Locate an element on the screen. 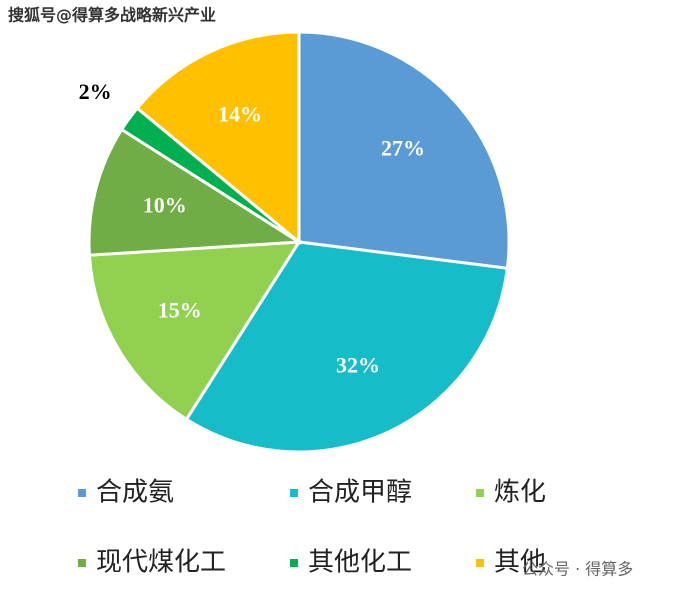  data-label: 27% is located at coordinates (403, 147).